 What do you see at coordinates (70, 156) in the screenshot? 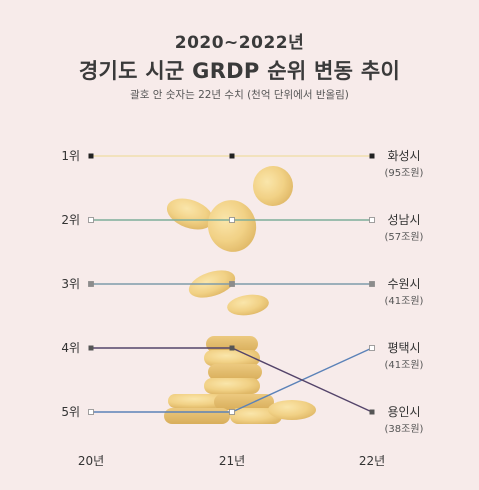
I see `y-tick-label: 1위` at bounding box center [70, 156].